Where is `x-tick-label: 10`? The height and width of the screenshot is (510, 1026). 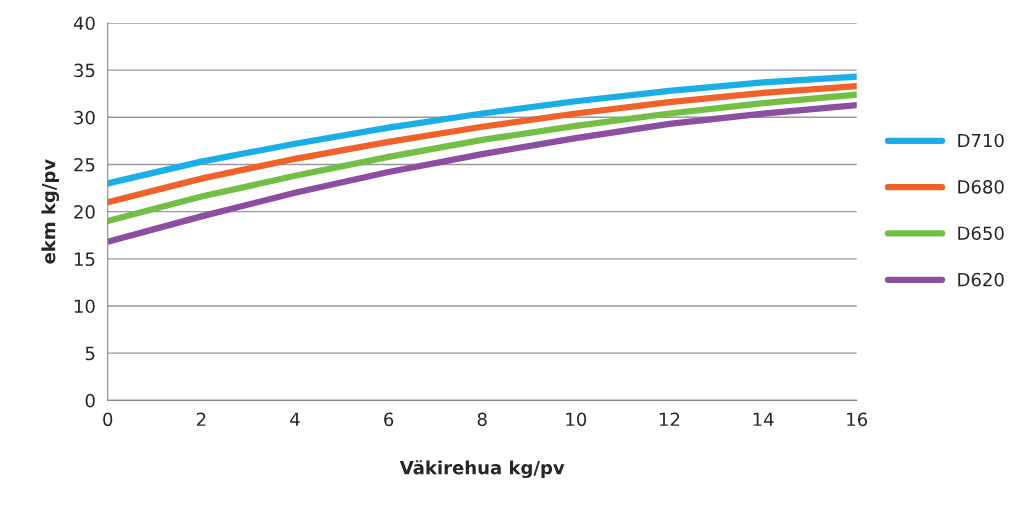
x-tick-label: 10 is located at coordinates (576, 419).